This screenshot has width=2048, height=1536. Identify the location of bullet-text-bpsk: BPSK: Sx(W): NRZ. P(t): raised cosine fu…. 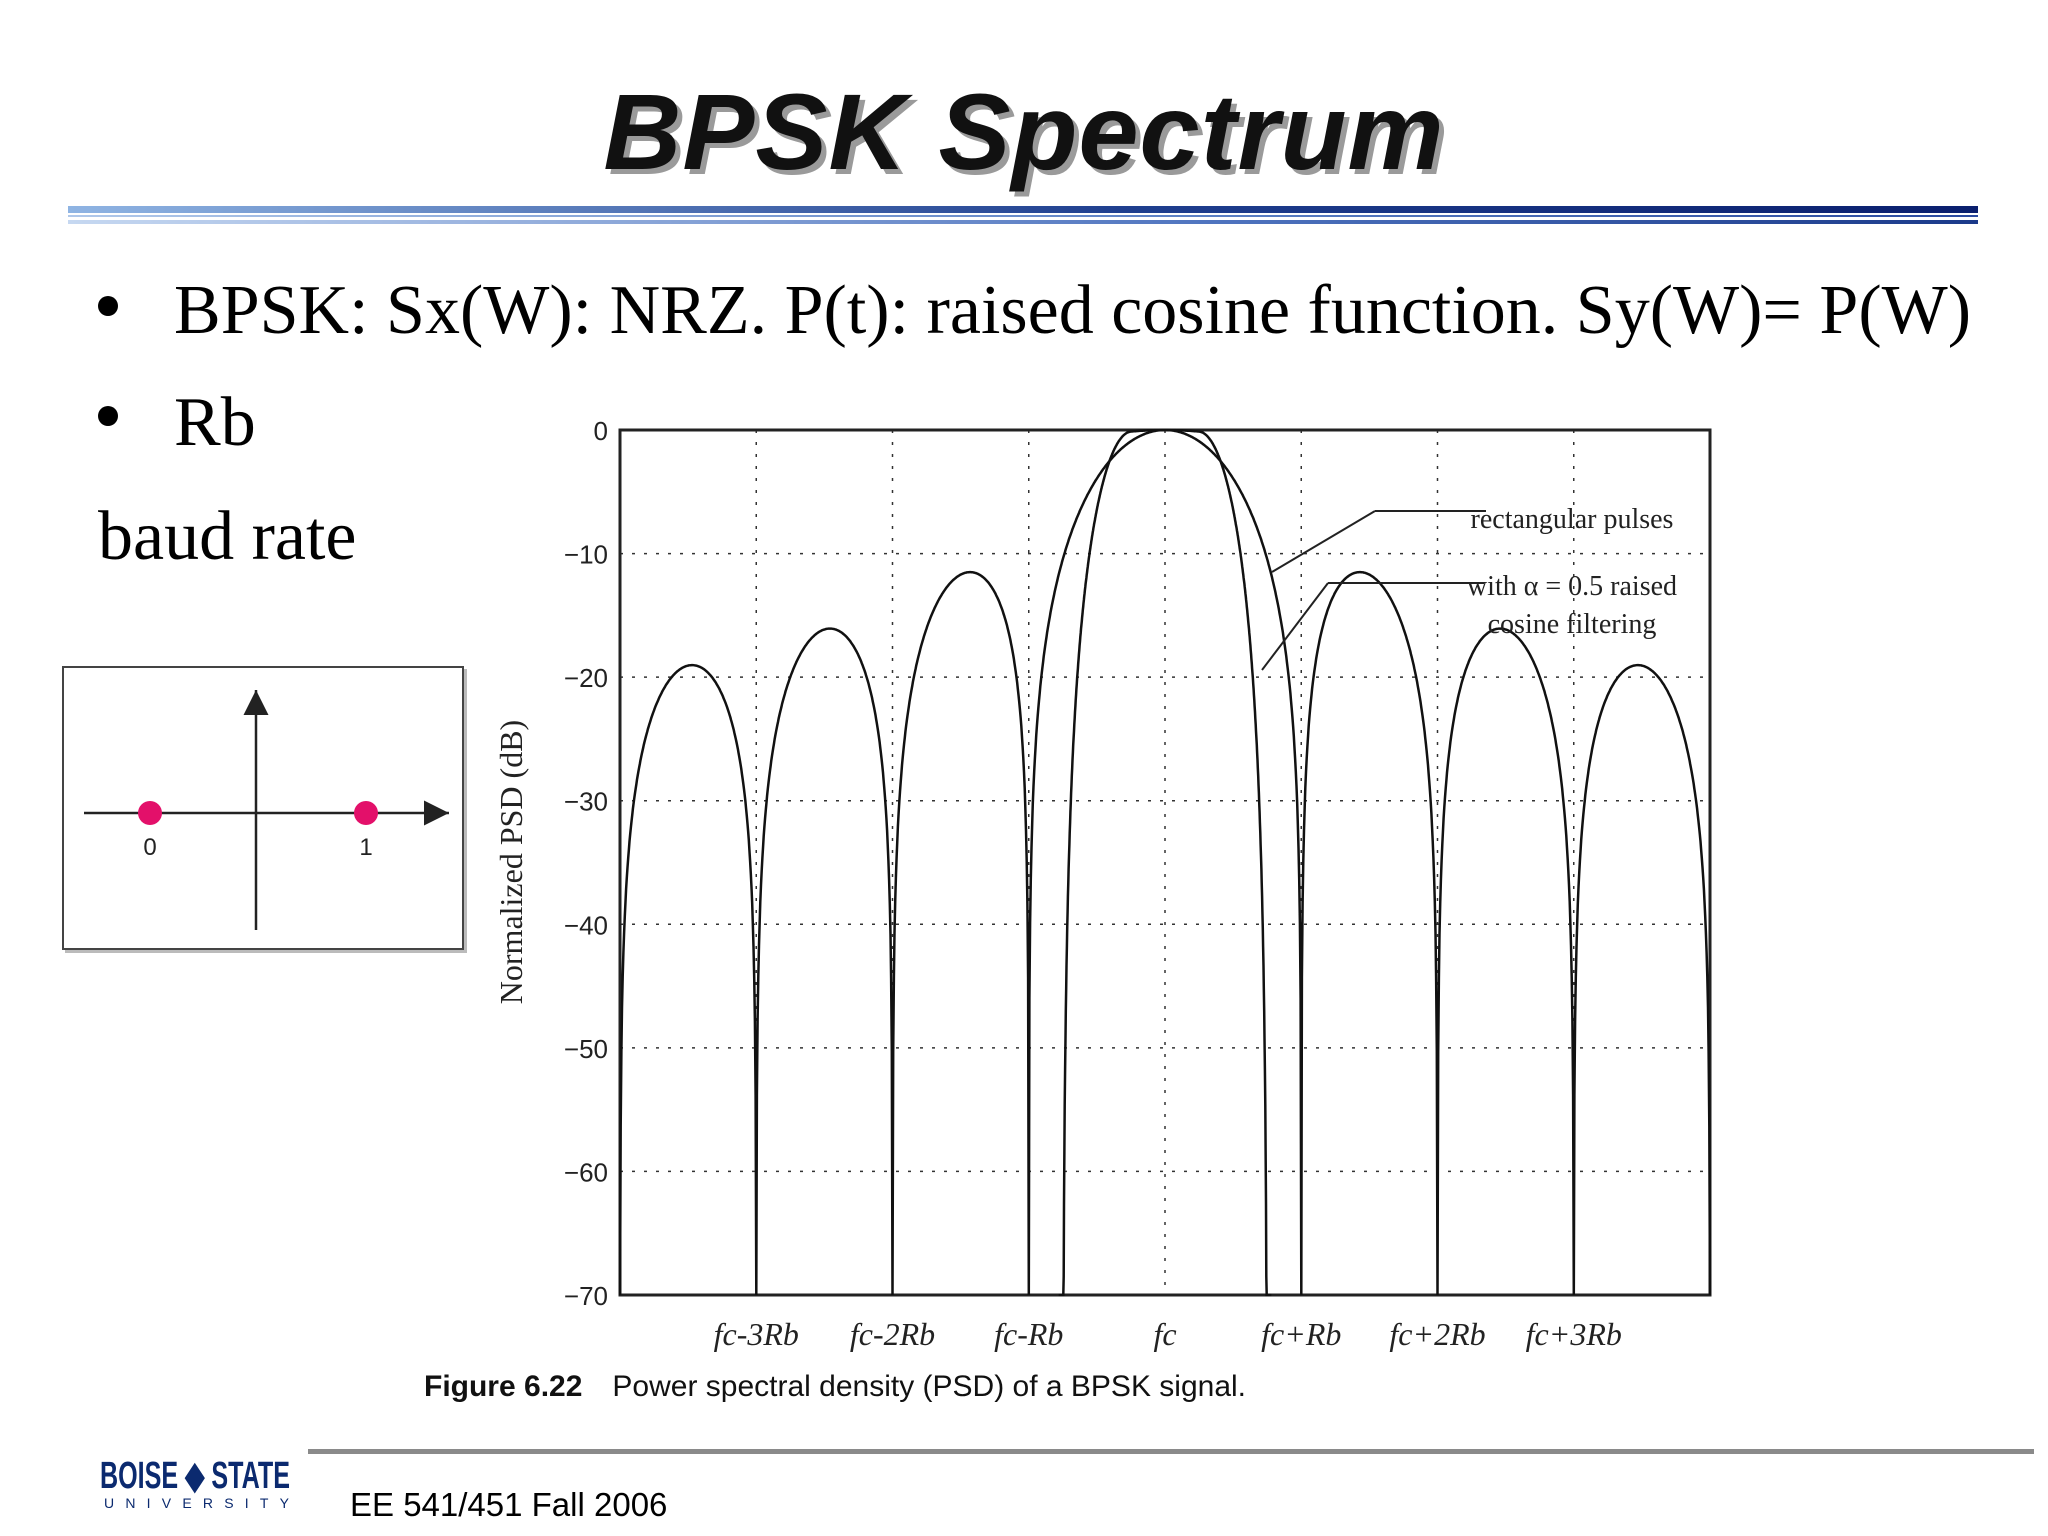
(1073, 310).